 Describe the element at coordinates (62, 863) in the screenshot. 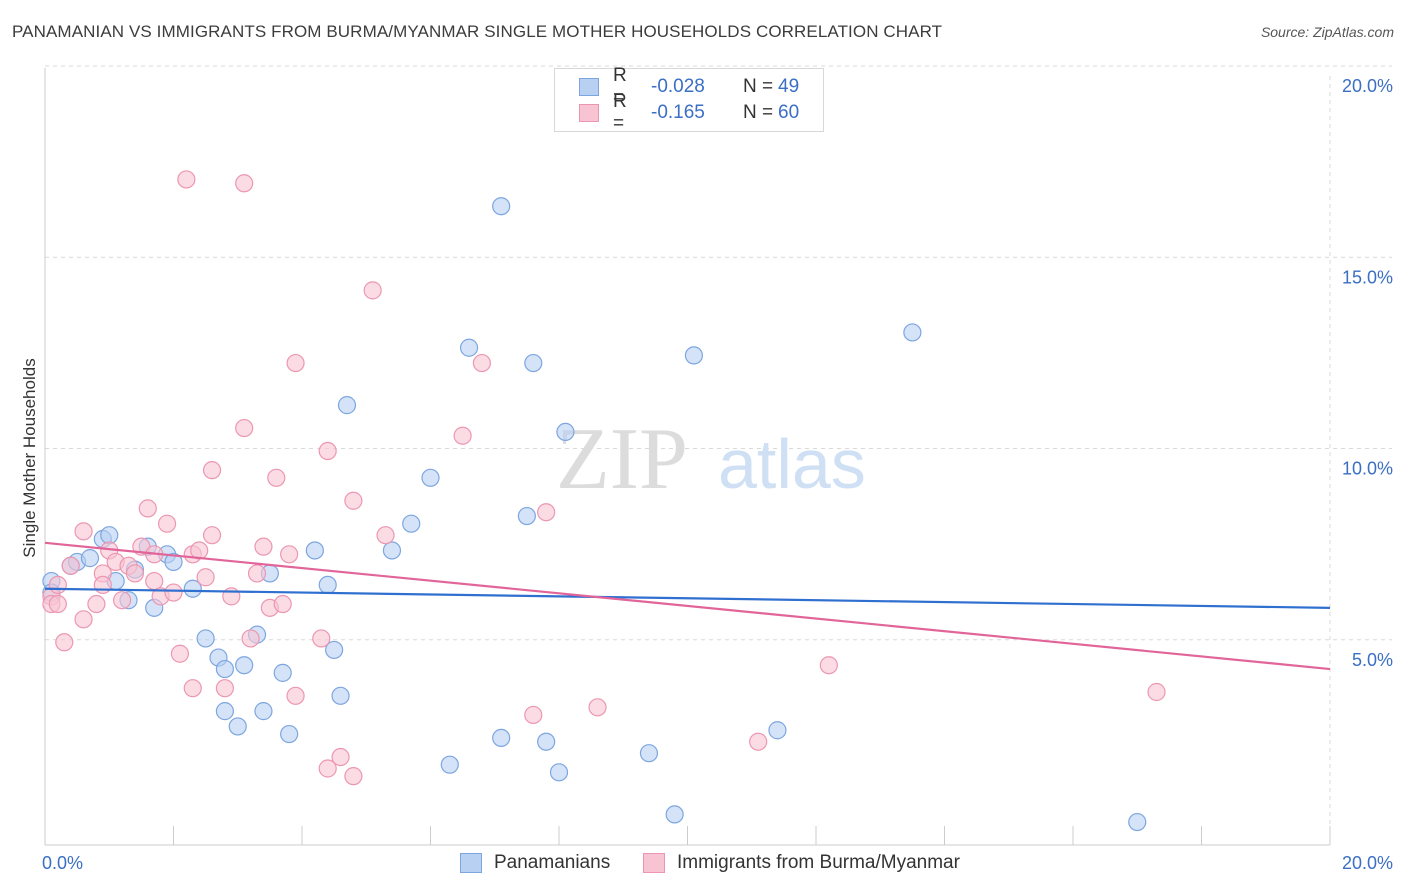

I see `x-tick-label: 0.0%` at that location.